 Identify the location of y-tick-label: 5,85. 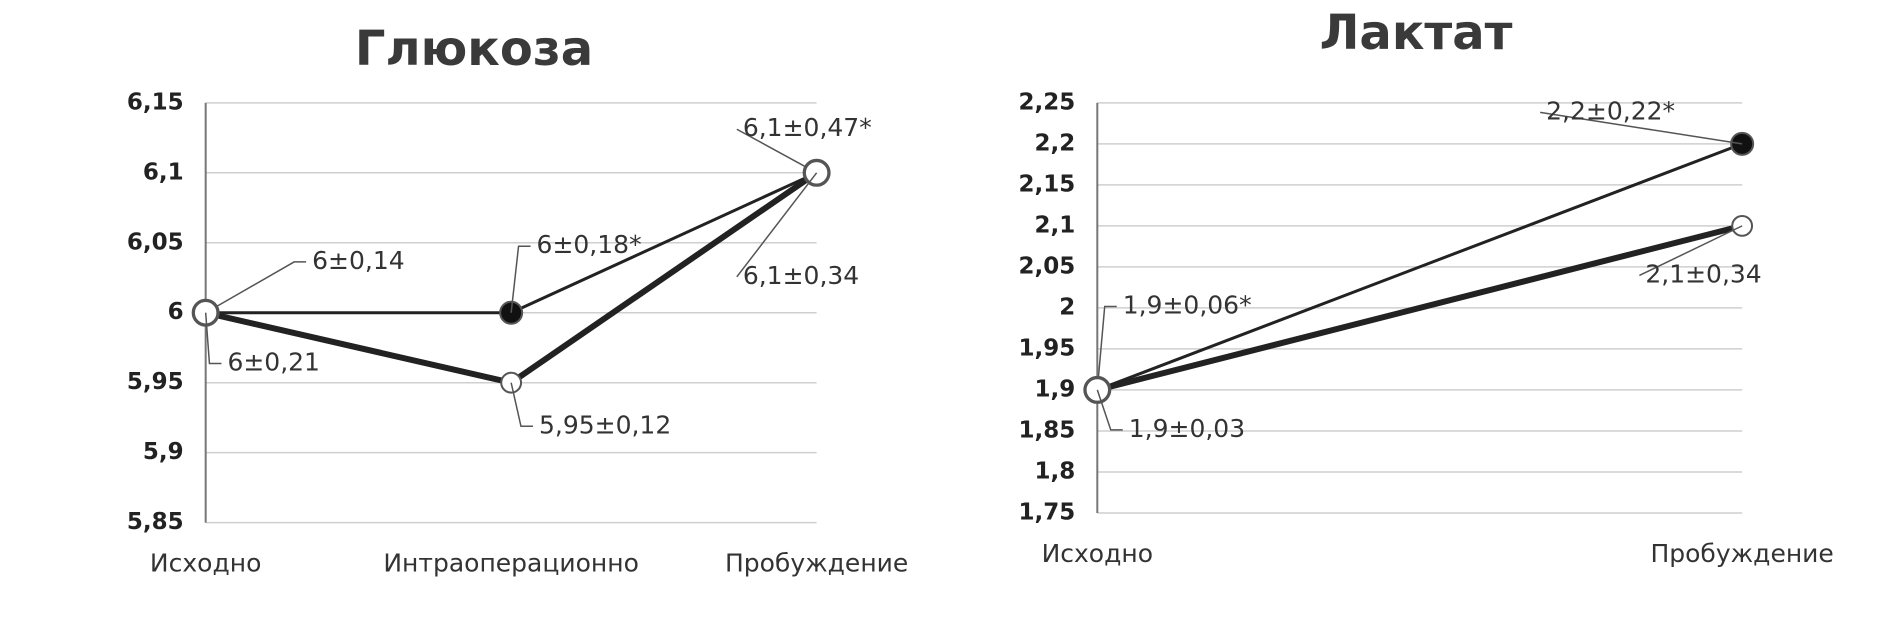
(155, 522).